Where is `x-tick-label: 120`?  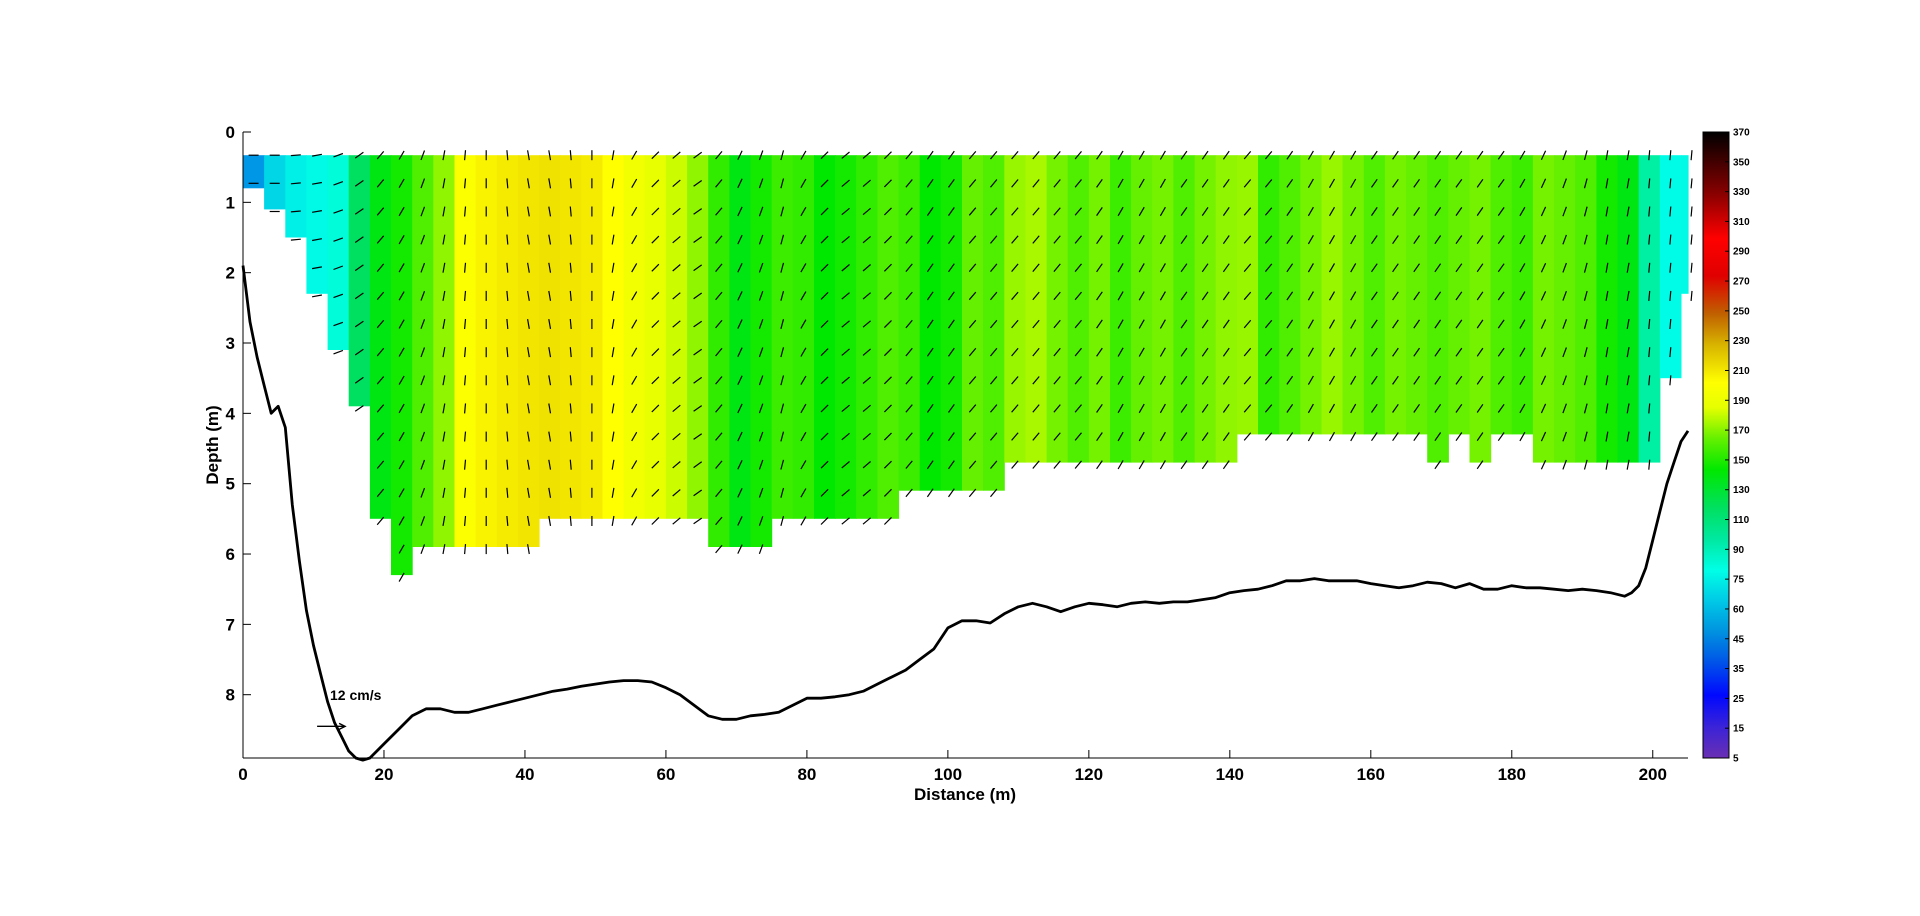
x-tick-label: 120 is located at coordinates (1089, 774).